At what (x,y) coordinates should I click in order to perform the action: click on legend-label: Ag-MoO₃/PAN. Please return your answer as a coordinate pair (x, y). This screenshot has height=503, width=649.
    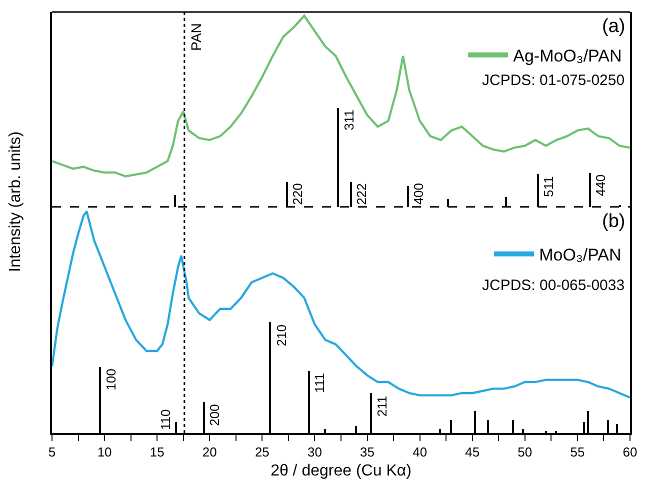
    Looking at the image, I should click on (567, 56).